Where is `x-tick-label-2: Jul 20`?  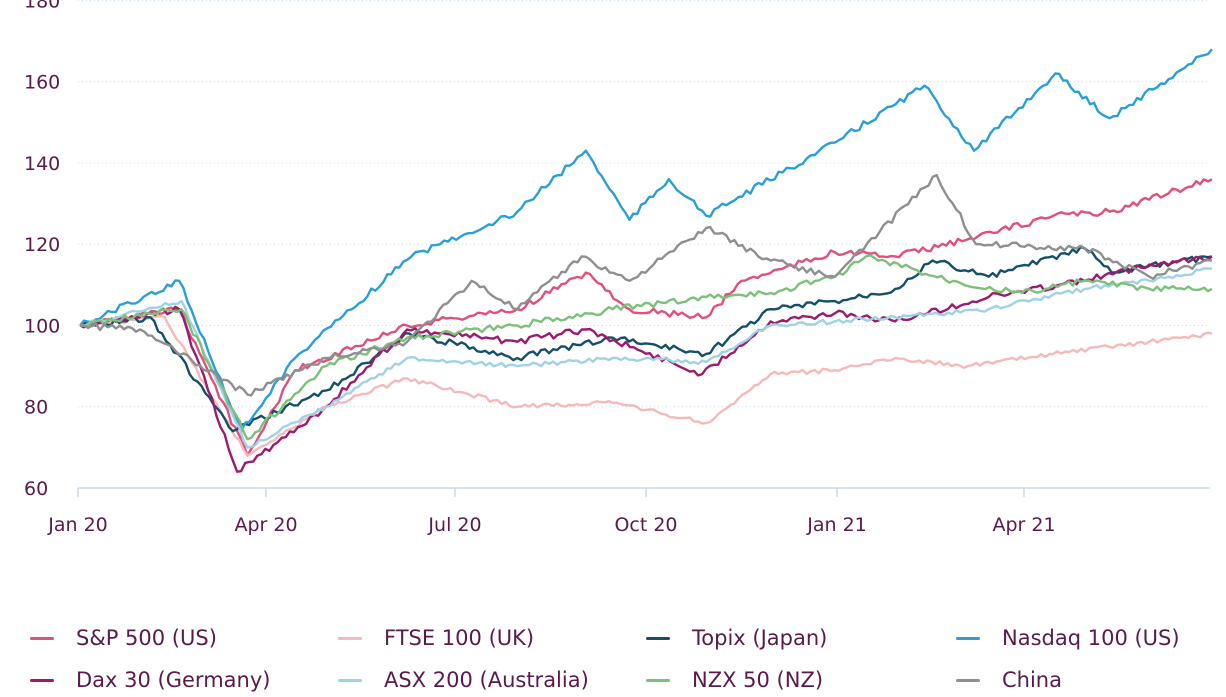
x-tick-label-2: Jul 20 is located at coordinates (454, 525).